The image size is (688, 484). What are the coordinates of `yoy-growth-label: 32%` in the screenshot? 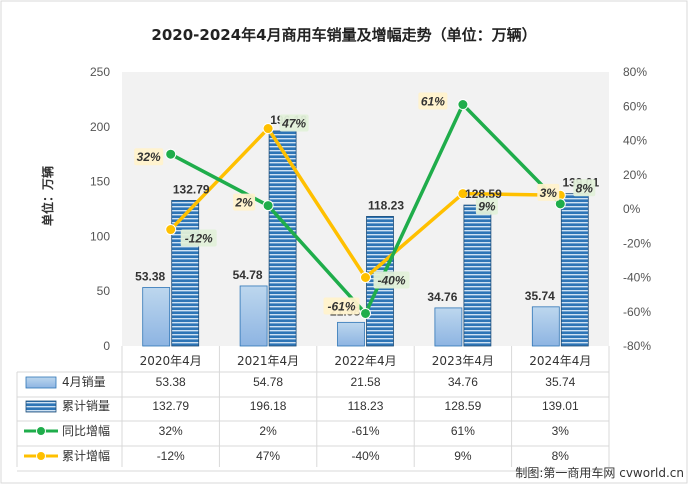 It's located at (149, 157).